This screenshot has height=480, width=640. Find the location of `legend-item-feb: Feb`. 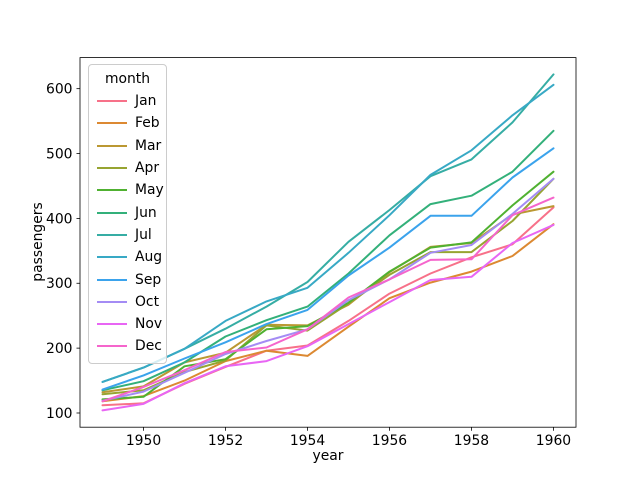

legend-item-feb: Feb is located at coordinates (127, 123).